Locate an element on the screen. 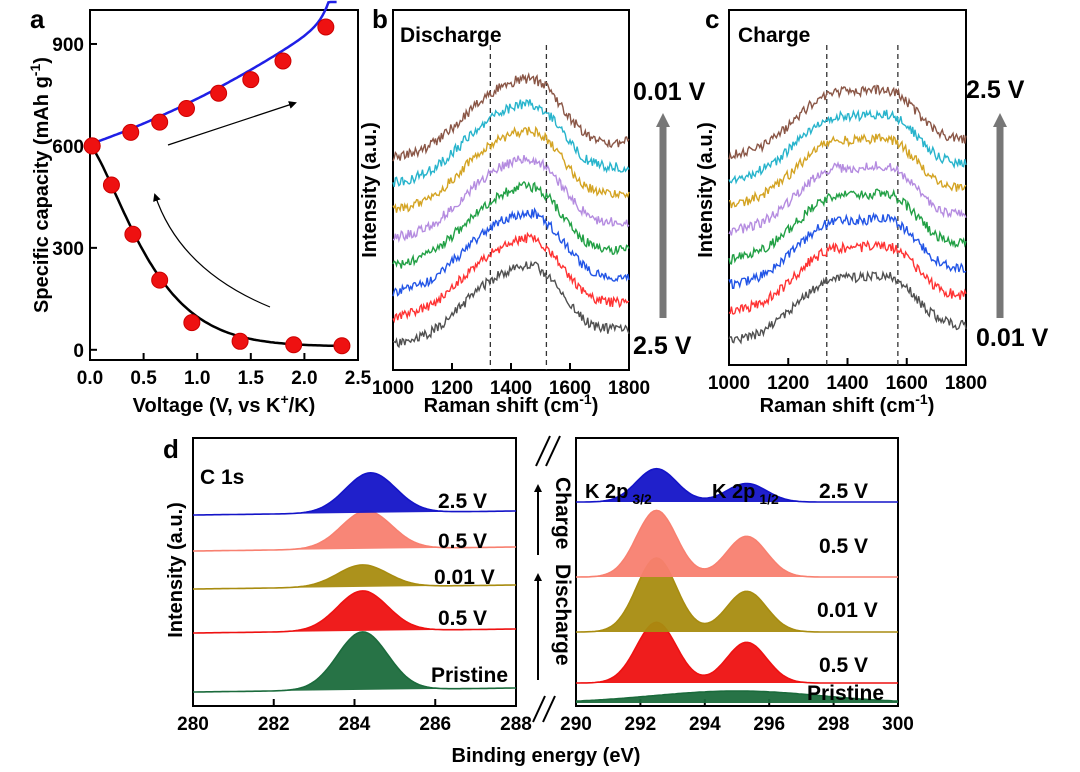 The image size is (1080, 772). y-tick-label-a: 300 is located at coordinates (68, 249).